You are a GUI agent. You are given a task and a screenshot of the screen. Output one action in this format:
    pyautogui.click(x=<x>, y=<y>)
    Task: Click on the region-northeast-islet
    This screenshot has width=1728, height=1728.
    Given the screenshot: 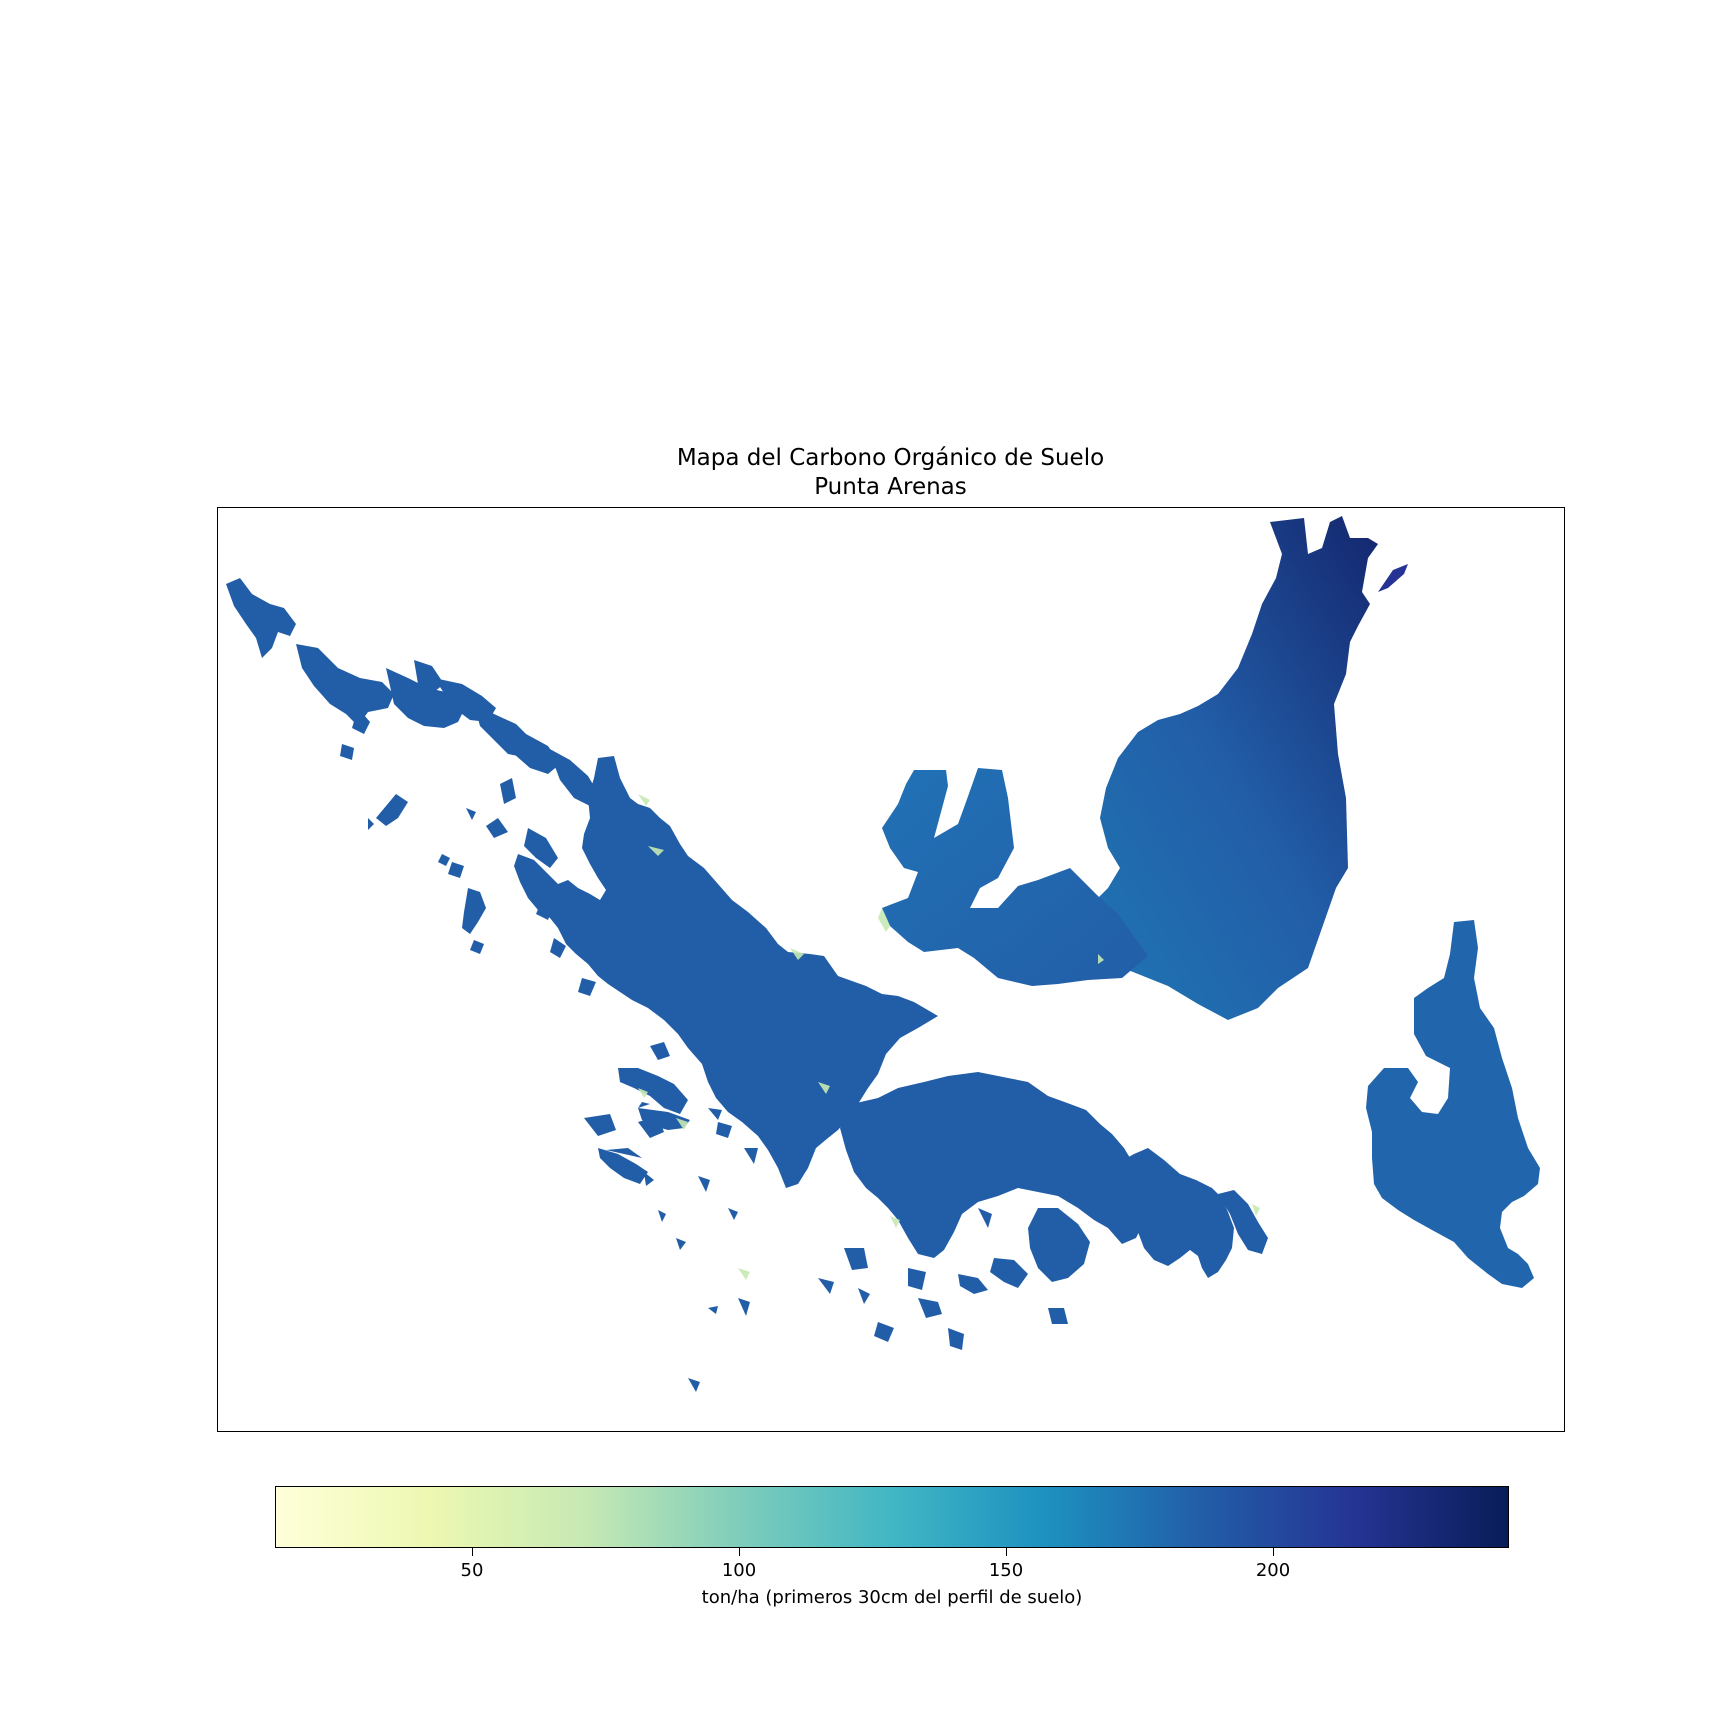 What is the action you would take?
    pyautogui.click(x=1393, y=578)
    